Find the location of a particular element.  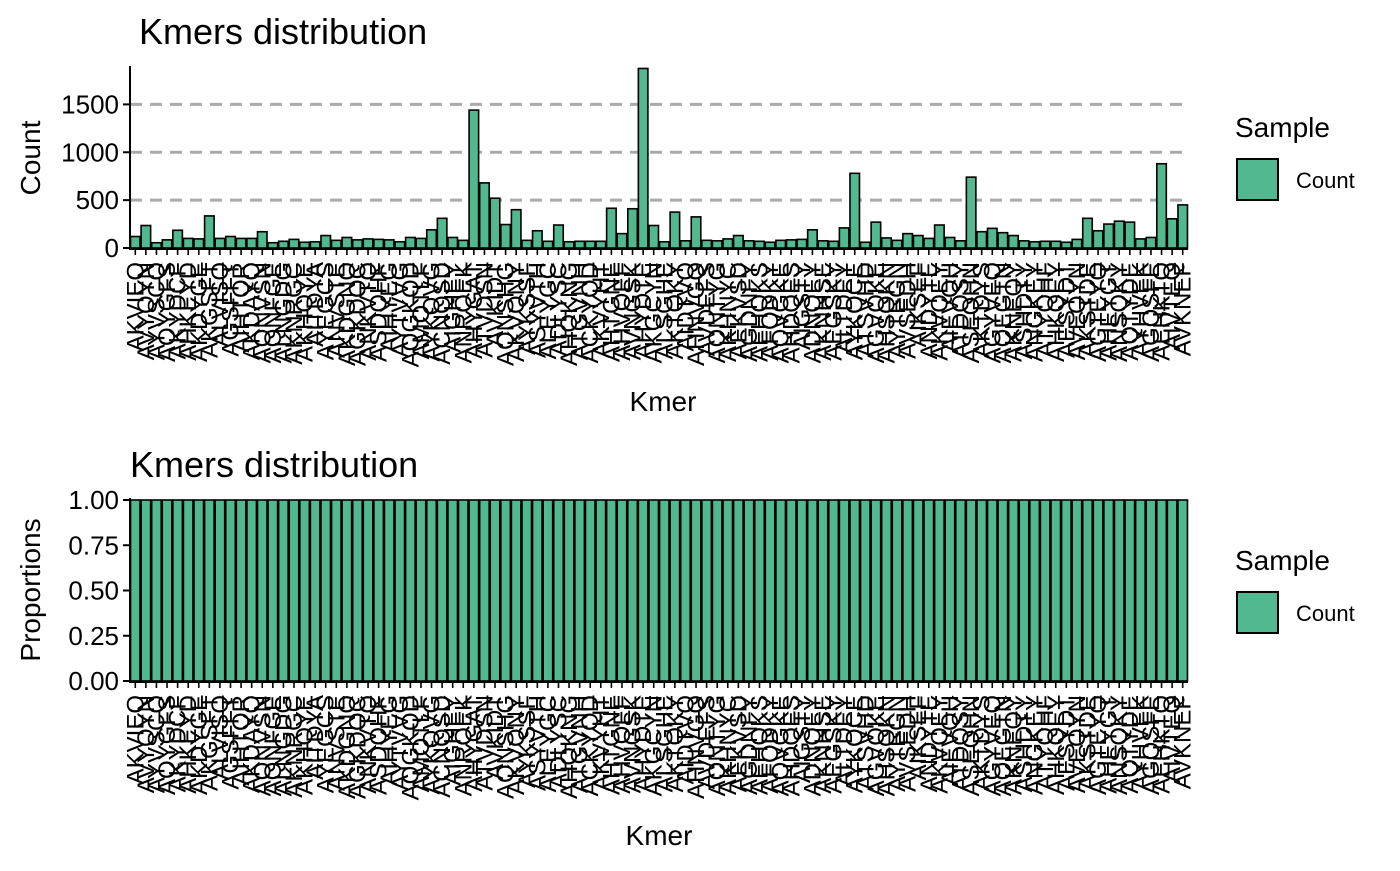

x-tick-label: AVEQYN is located at coordinates (1077, 311).